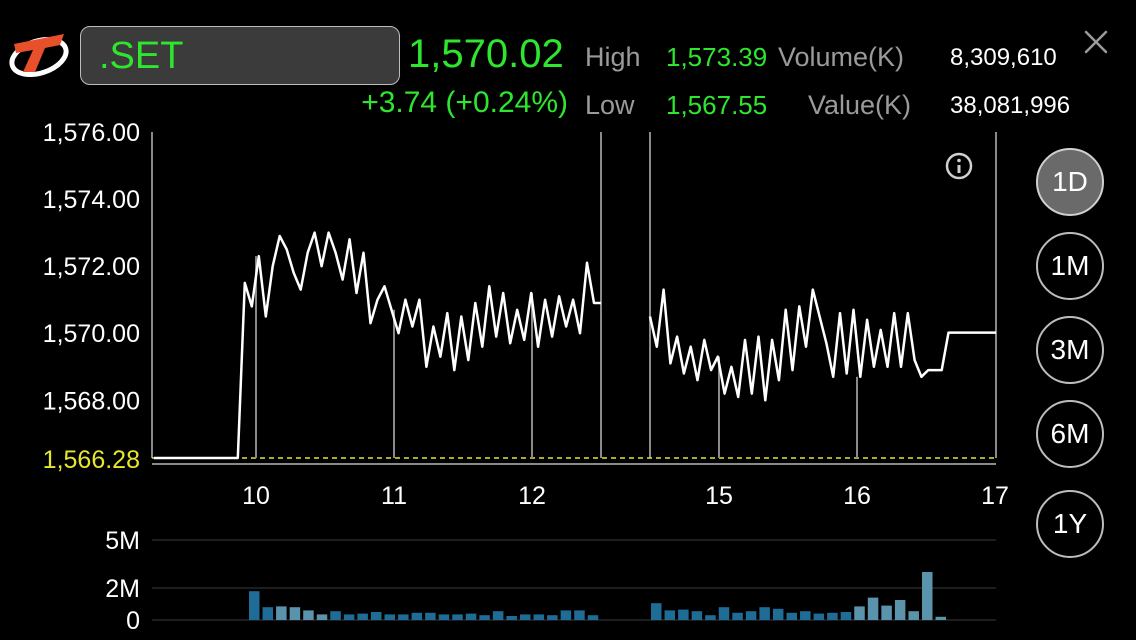 This screenshot has width=1136, height=640. I want to click on x-tick-label: 10, so click(256, 496).